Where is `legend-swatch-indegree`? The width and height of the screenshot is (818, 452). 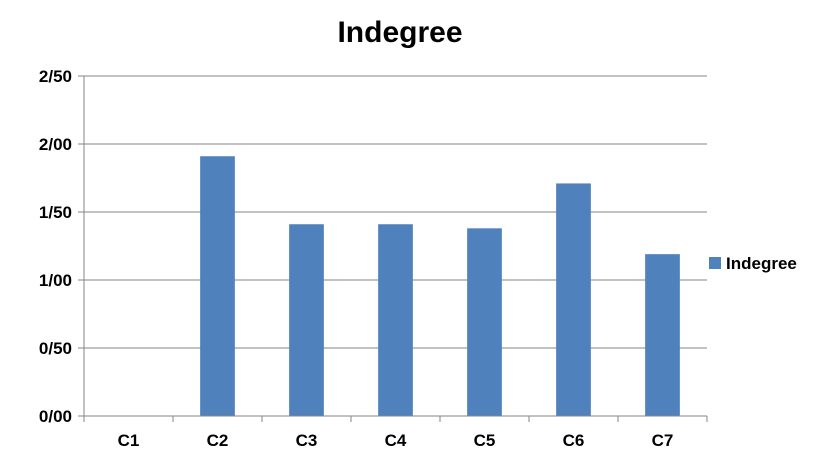
legend-swatch-indegree is located at coordinates (715, 263).